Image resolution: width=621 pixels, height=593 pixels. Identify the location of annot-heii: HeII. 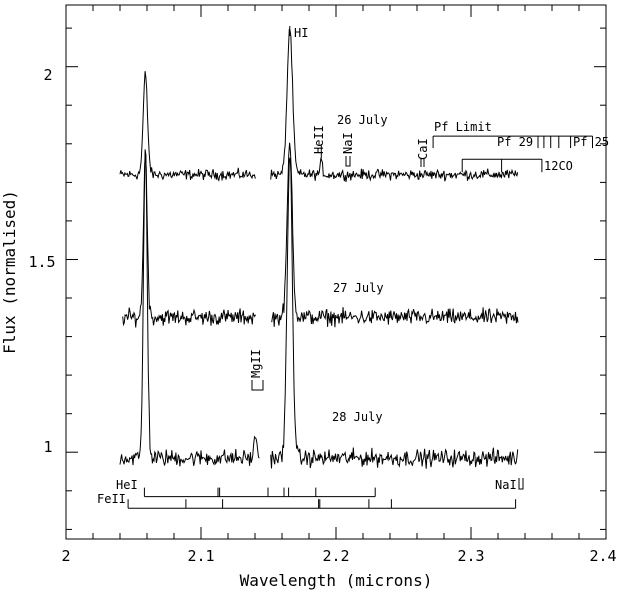
(319, 139).